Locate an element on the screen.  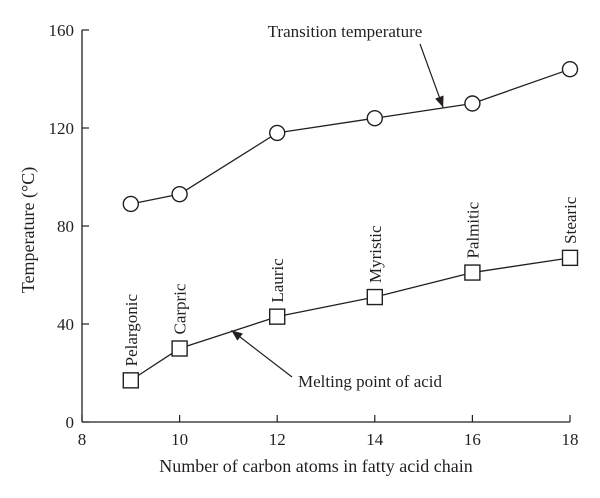
transition-temperature-arrow-line is located at coordinates (431, 75).